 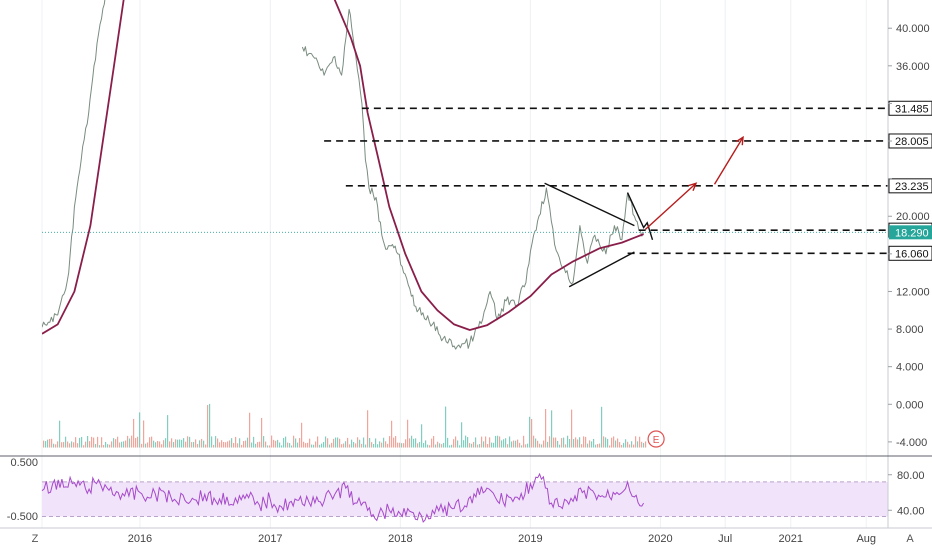 I want to click on bottom-right-label: A, so click(x=910, y=539).